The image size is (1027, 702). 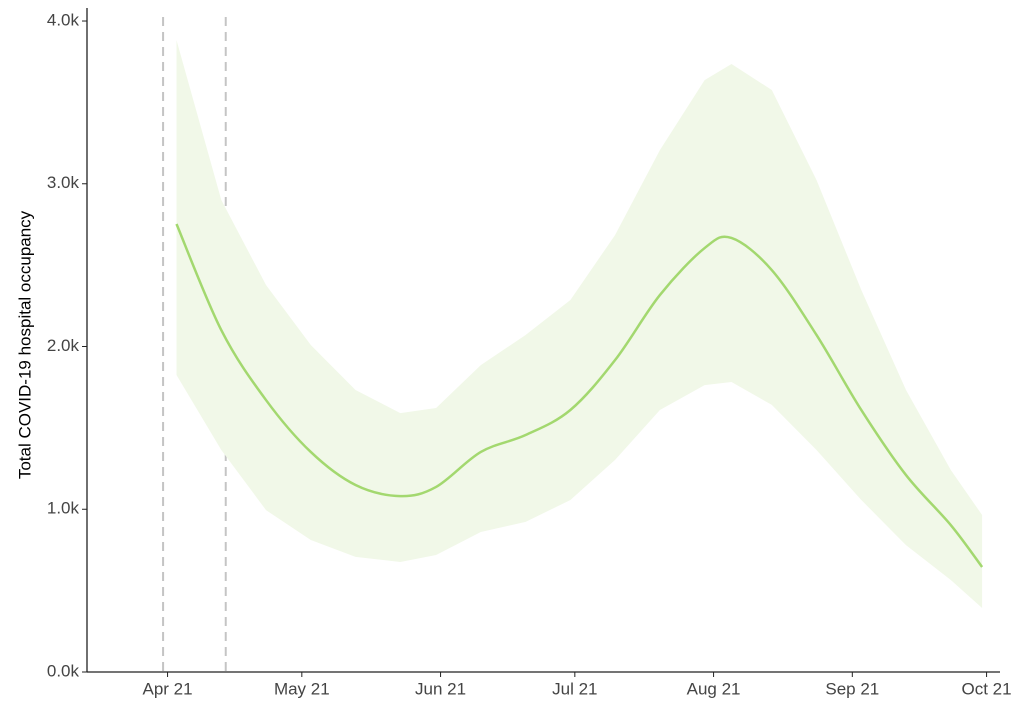 I want to click on x-tick-label: Sep 21, so click(x=852, y=688).